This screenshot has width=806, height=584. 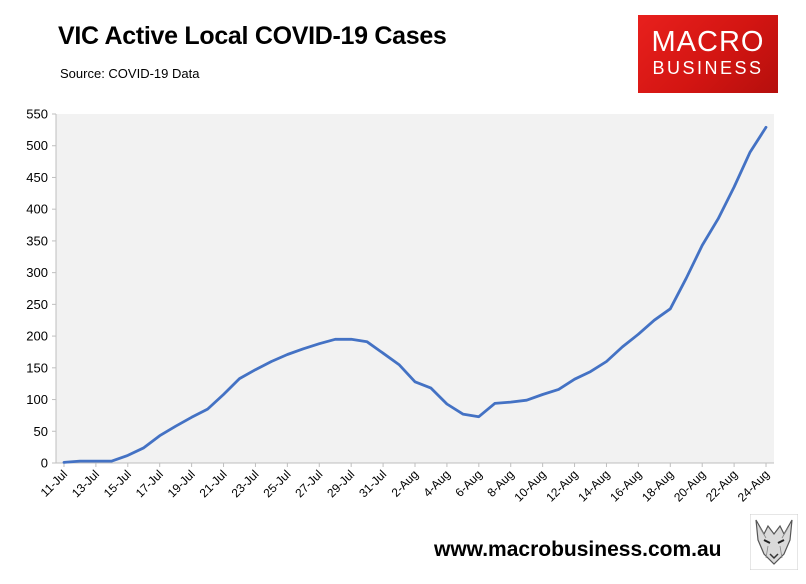 I want to click on x-tick-label: 12-Aug, so click(x=561, y=485).